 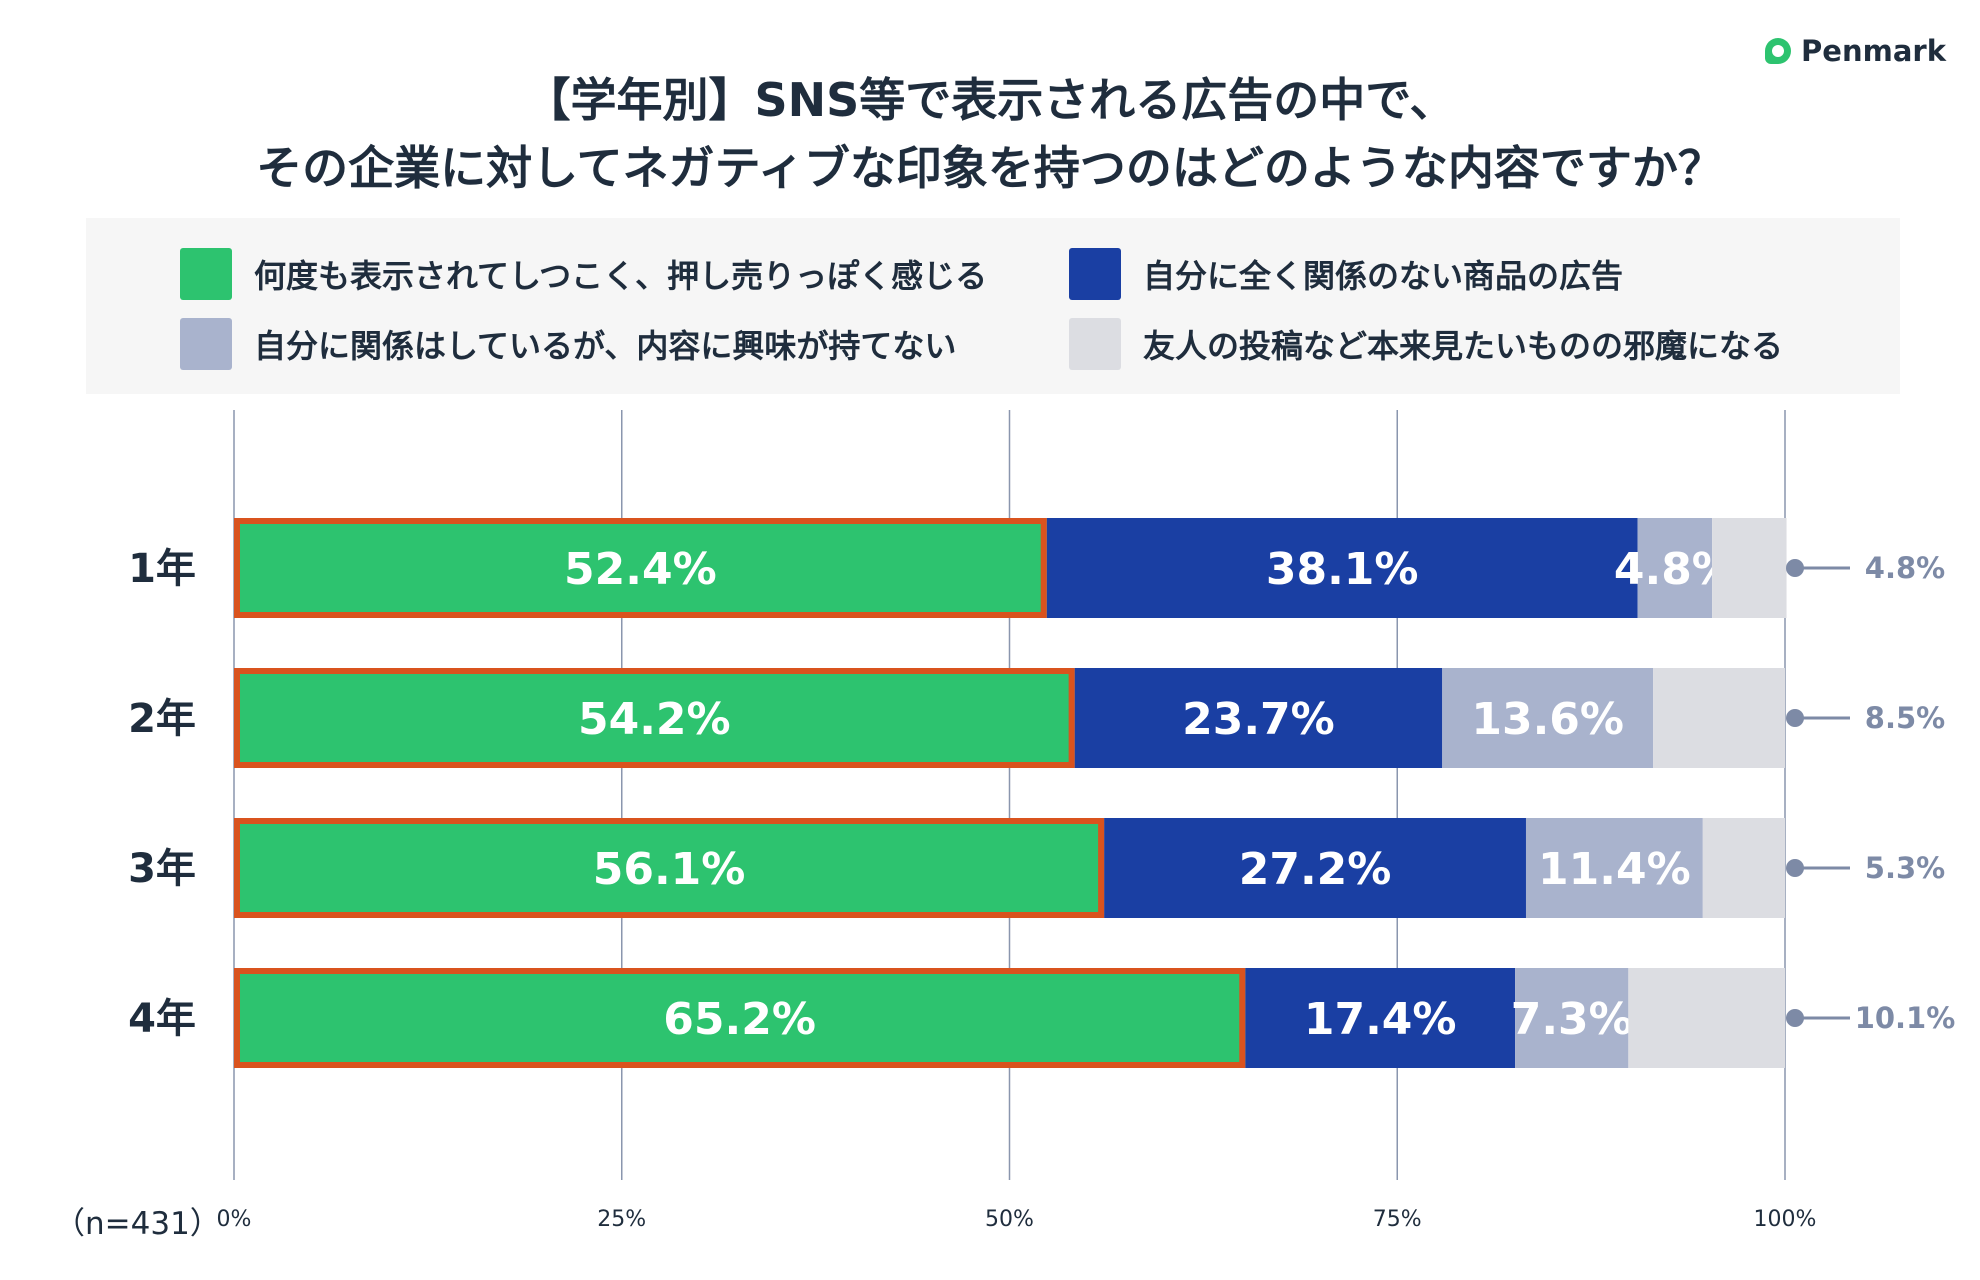 I want to click on legend-item-2: 自分に全く関係のない商品の広告, so click(x=1346, y=274).